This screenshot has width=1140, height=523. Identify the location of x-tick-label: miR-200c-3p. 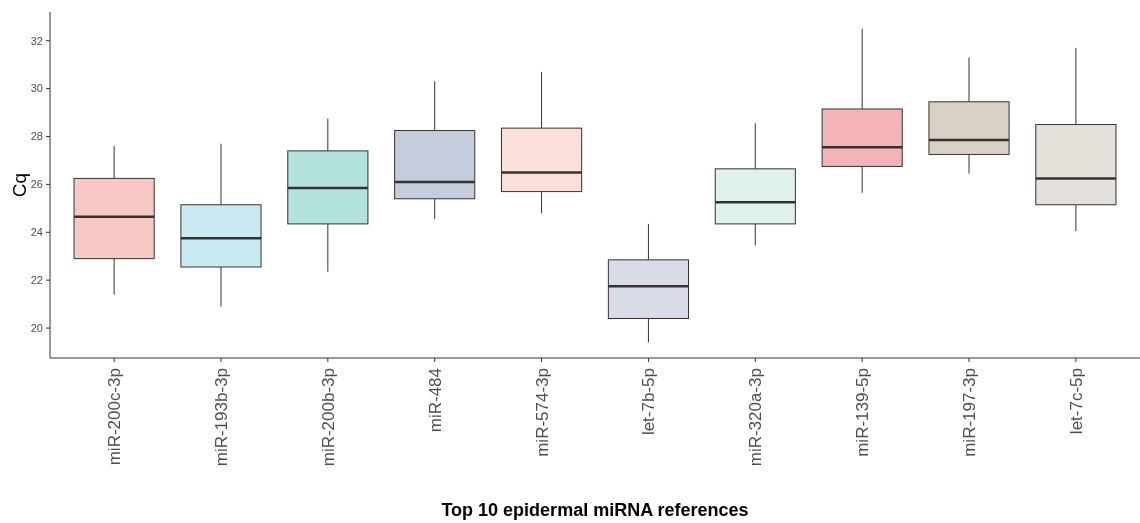
(115, 417).